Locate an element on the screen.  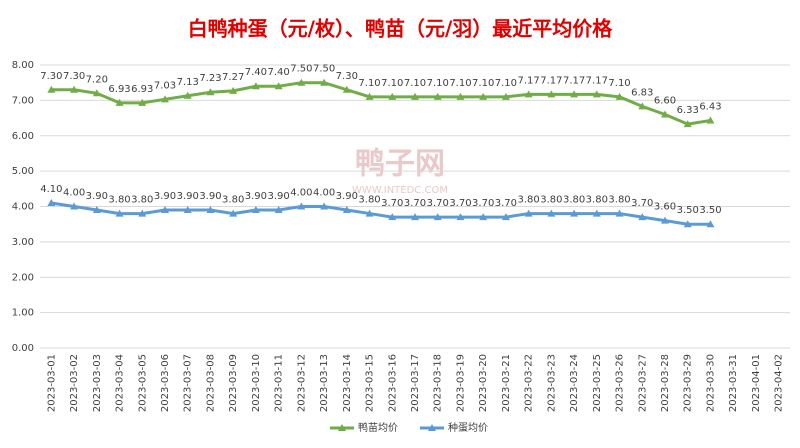
x-tick-label: 2023-03-29 is located at coordinates (688, 383).